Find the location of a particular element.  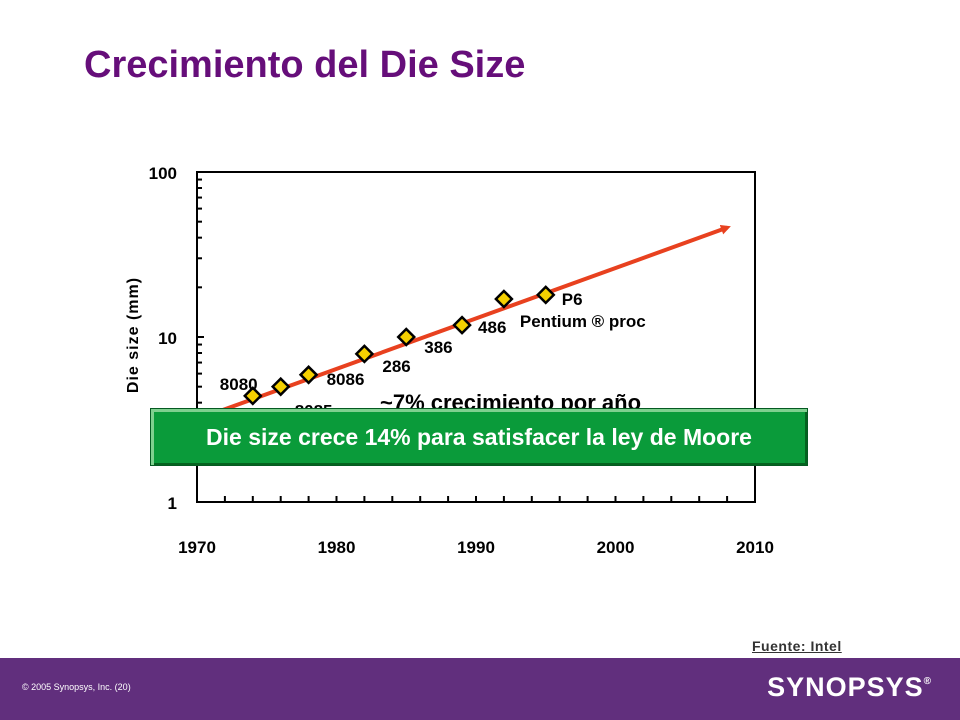

x-axis-tick-labels: 1970 1980 1990 2000 2010 is located at coordinates (476, 547).